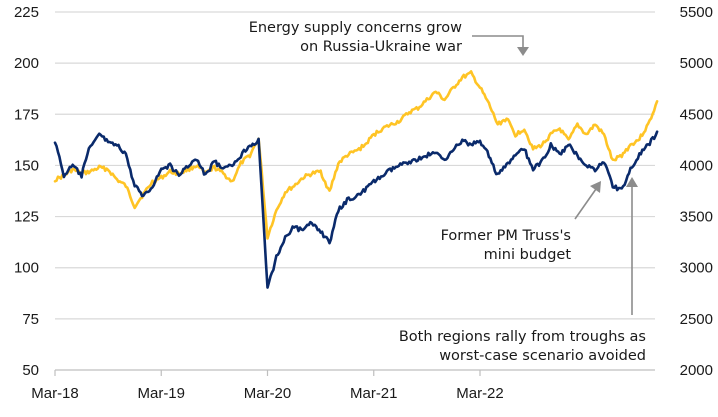 This screenshot has height=417, width=718. I want to click on x-tick-label: Mar-20, so click(268, 393).